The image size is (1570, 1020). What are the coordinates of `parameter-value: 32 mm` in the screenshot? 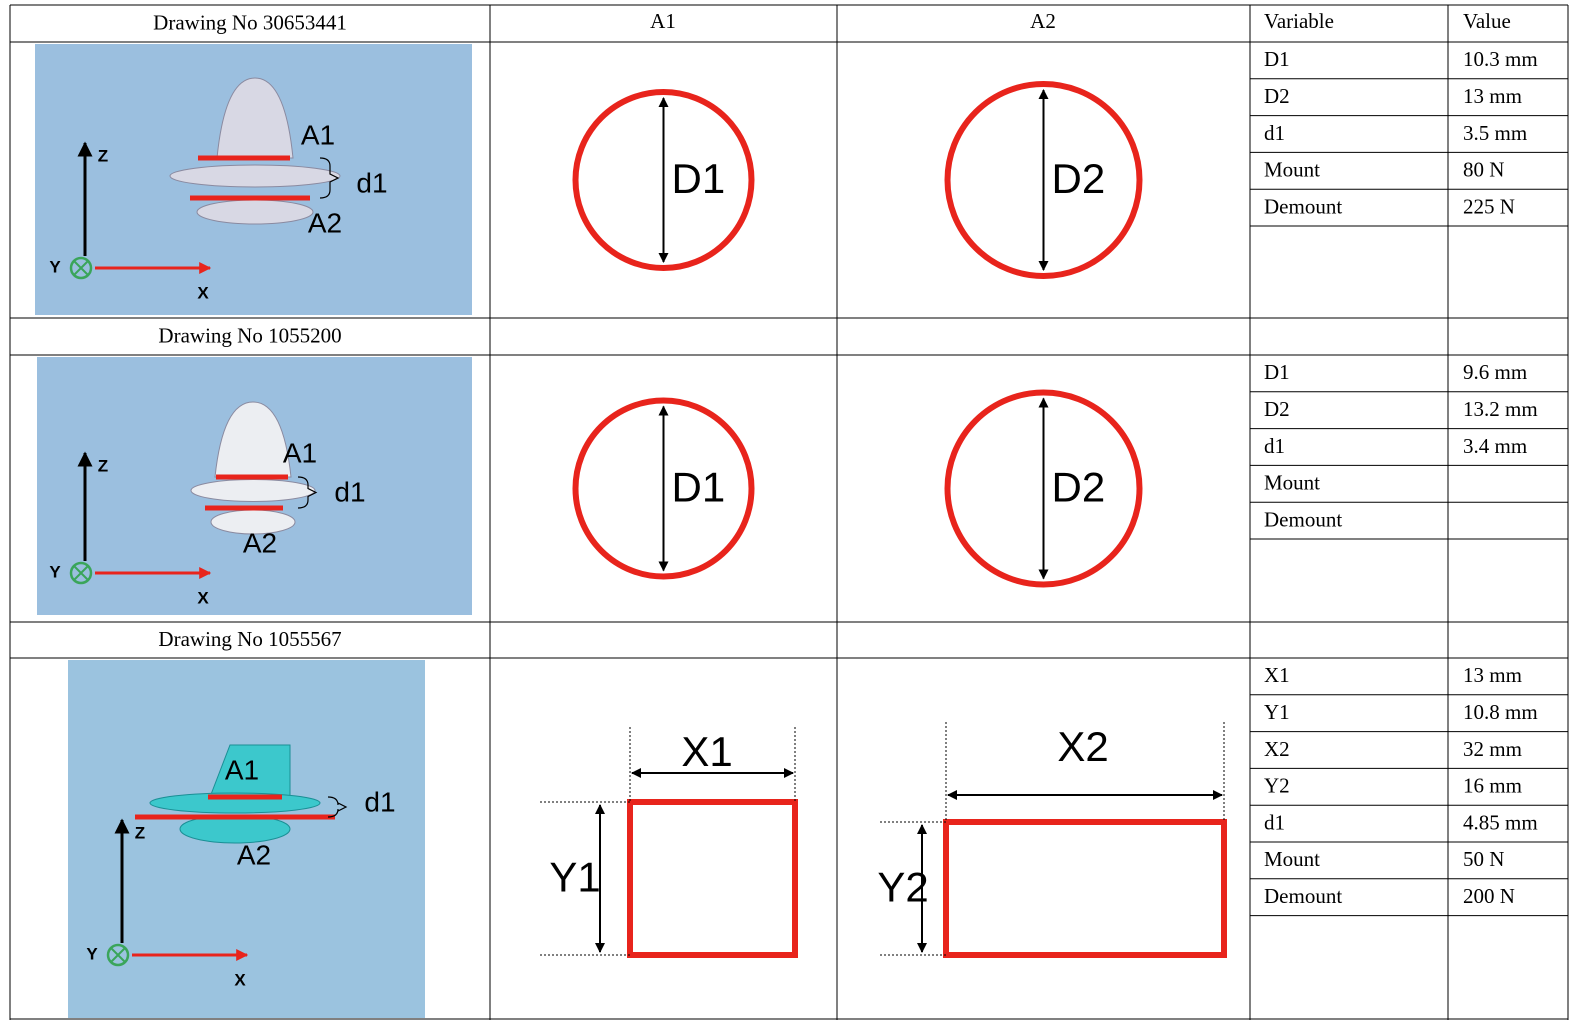 It's located at (1492, 749).